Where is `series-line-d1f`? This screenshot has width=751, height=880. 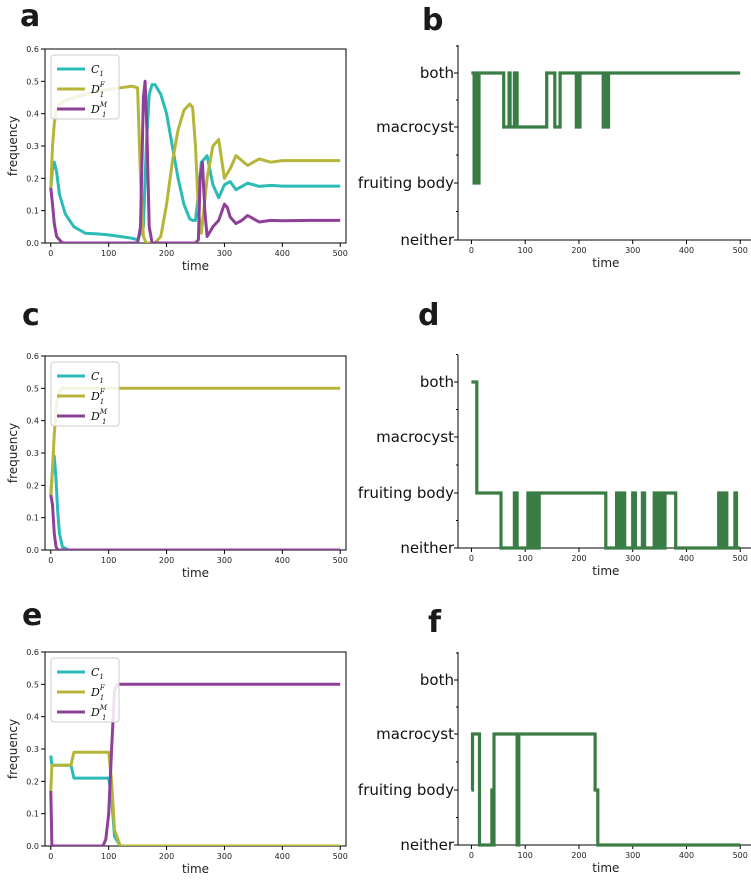
series-line-d1f is located at coordinates (195, 798).